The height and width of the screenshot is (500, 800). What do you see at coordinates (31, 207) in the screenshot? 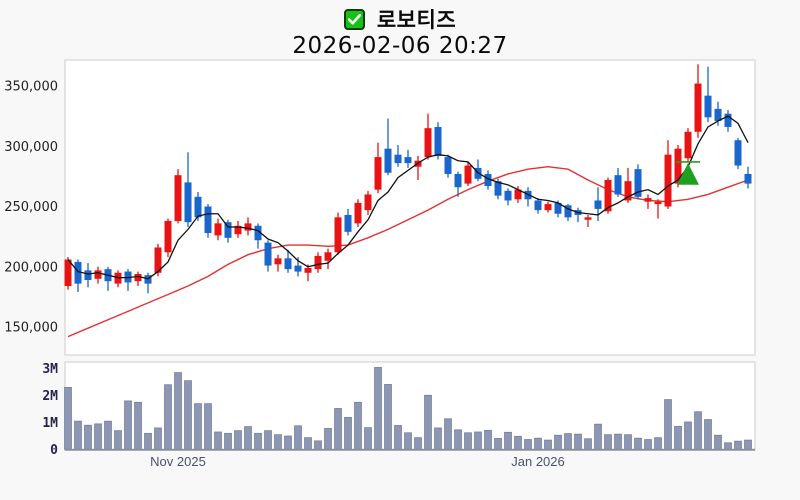
I see `price-tick-label: 250,000` at bounding box center [31, 207].